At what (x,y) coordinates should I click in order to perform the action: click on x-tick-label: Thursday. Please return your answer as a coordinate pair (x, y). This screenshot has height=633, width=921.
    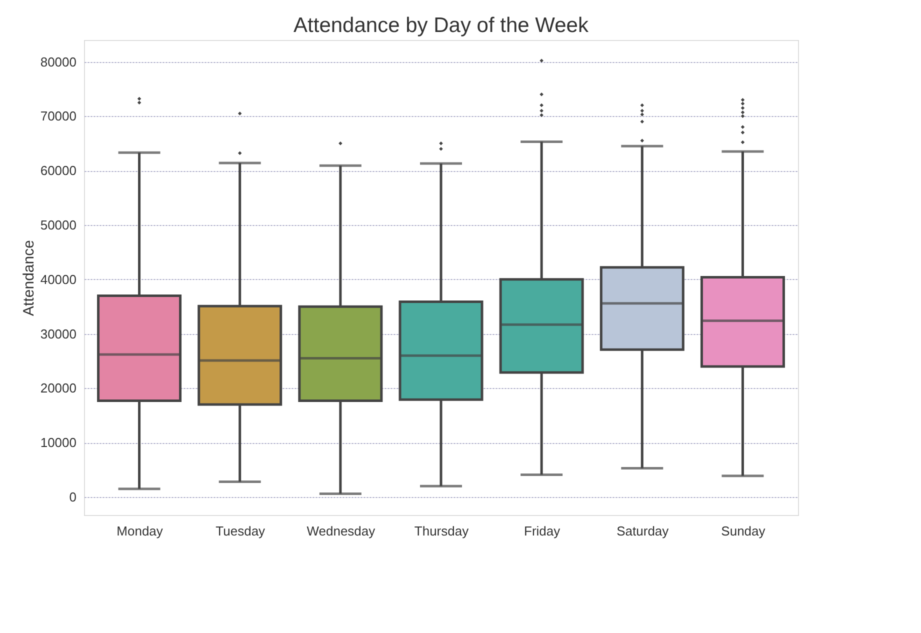
    Looking at the image, I should click on (442, 531).